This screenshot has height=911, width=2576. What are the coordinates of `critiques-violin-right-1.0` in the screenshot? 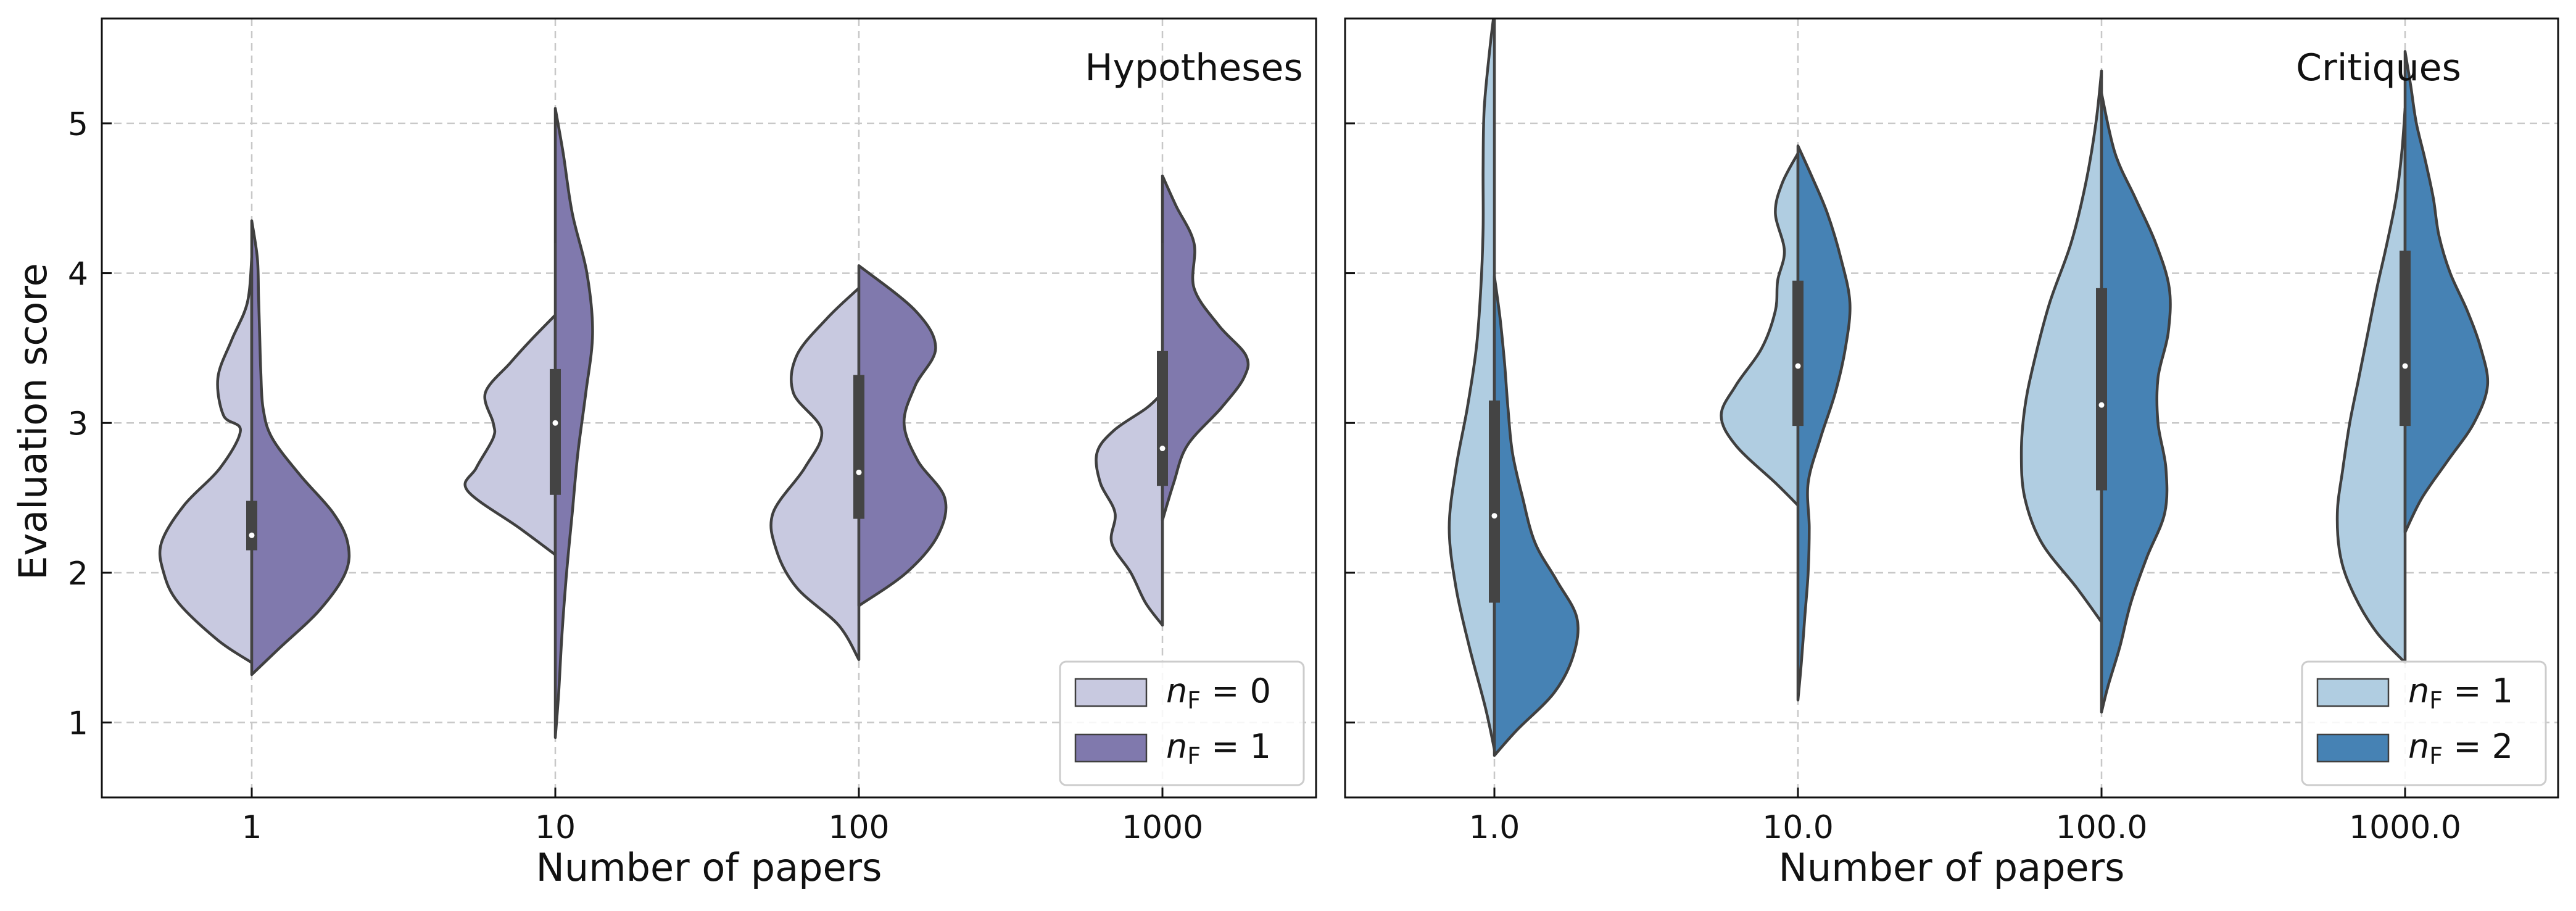 It's located at (1536, 516).